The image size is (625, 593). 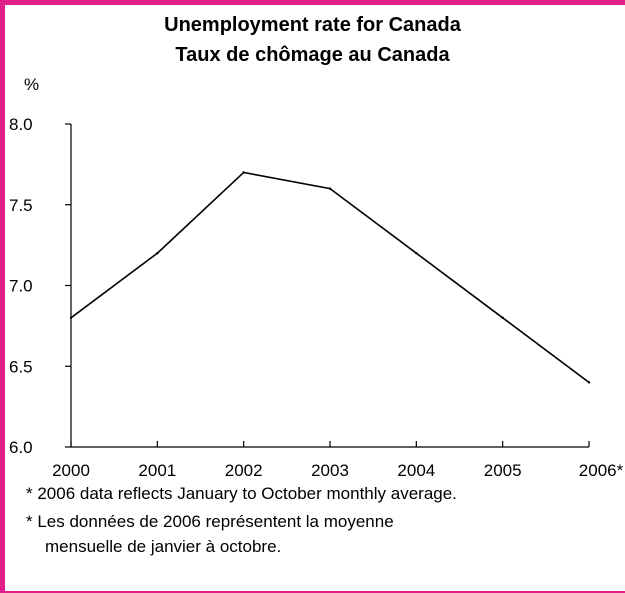 What do you see at coordinates (244, 470) in the screenshot?
I see `x-tick-label: 2002` at bounding box center [244, 470].